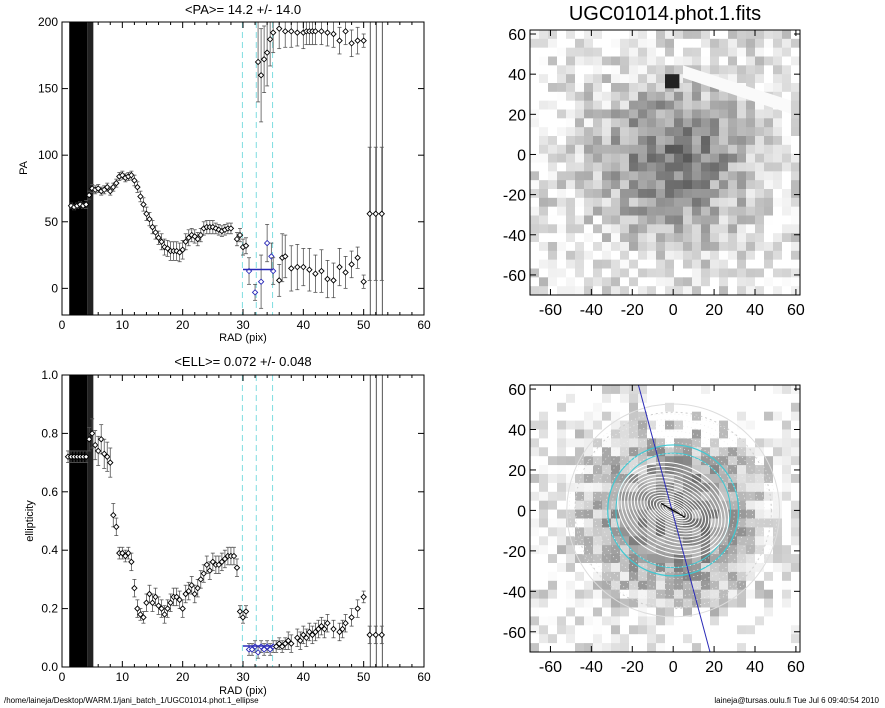 The height and width of the screenshot is (708, 885). Describe the element at coordinates (517, 75) in the screenshot. I see `img-top-y-tick-label: 40` at that location.